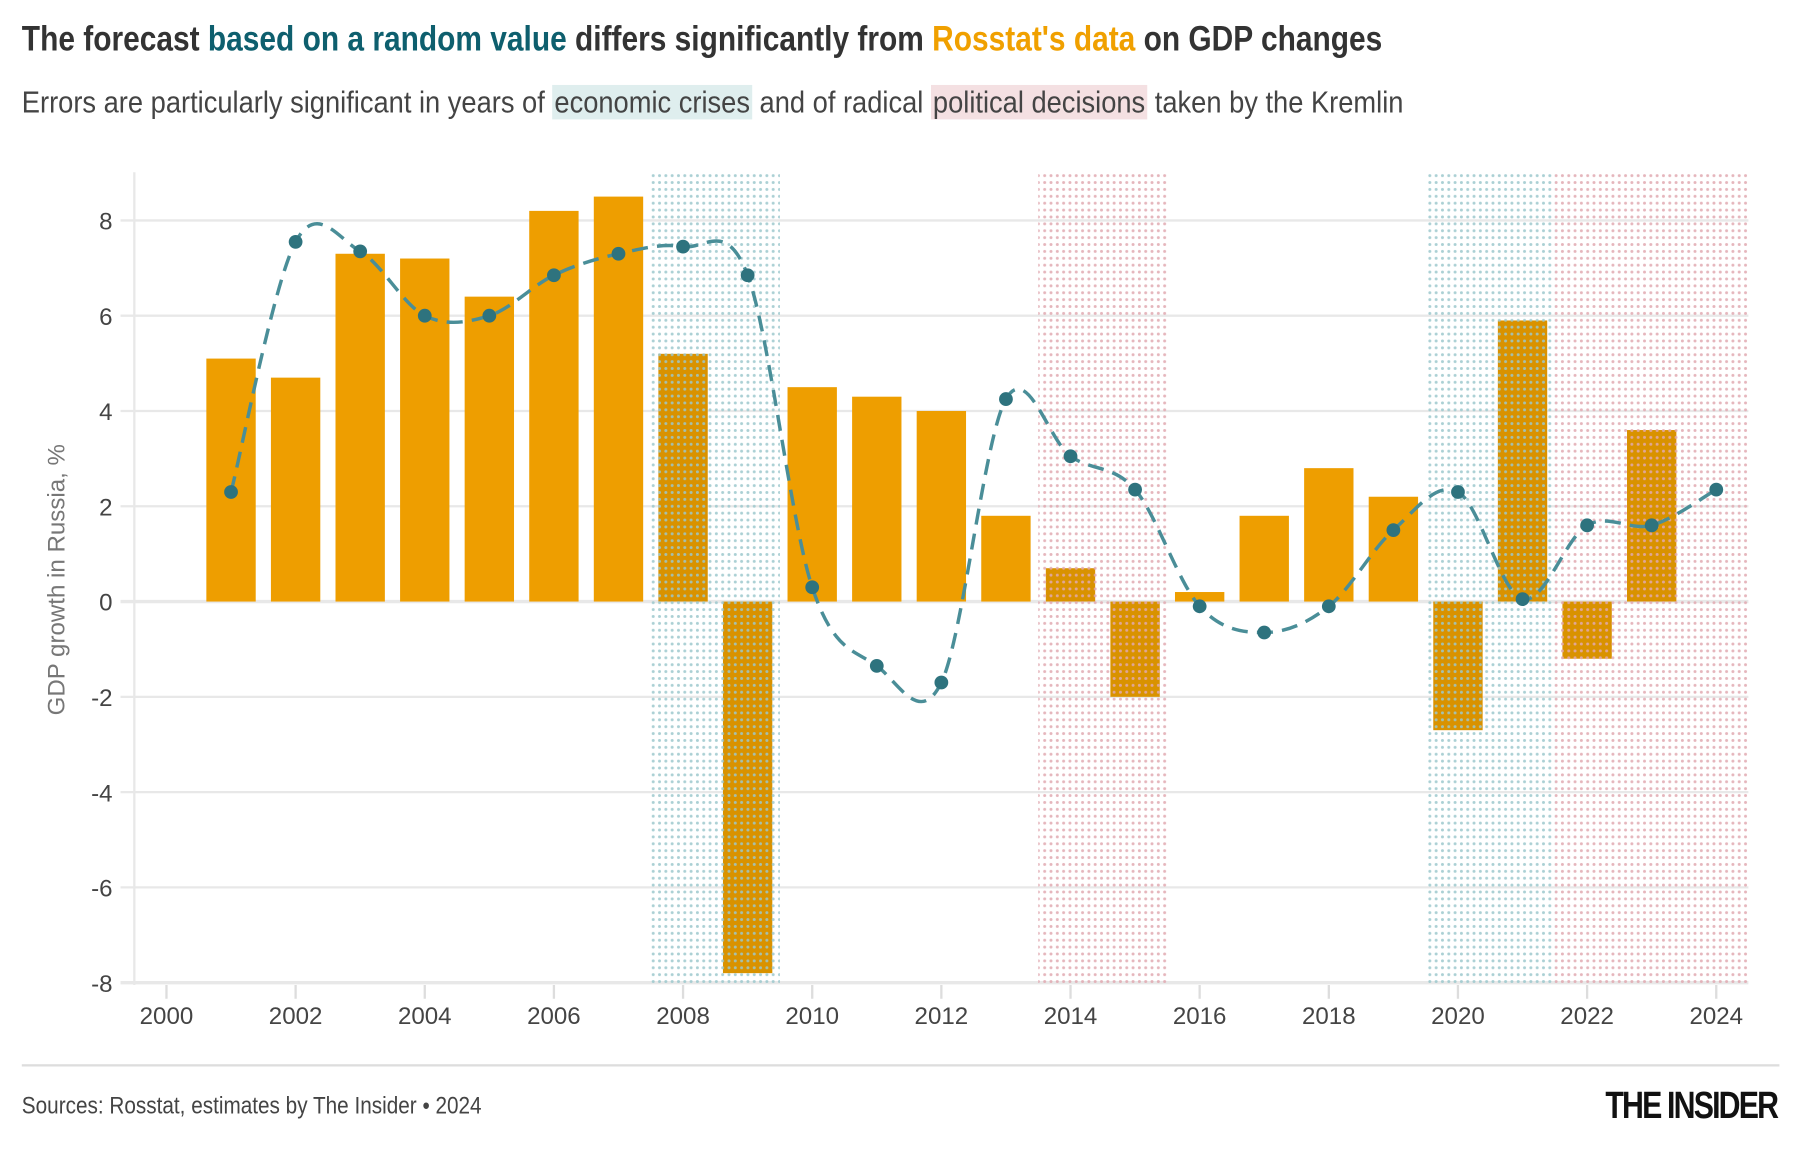 The height and width of the screenshot is (1150, 1800). Describe the element at coordinates (1275, 102) in the screenshot. I see `subtitle-text: taken by the Kremlin` at that location.